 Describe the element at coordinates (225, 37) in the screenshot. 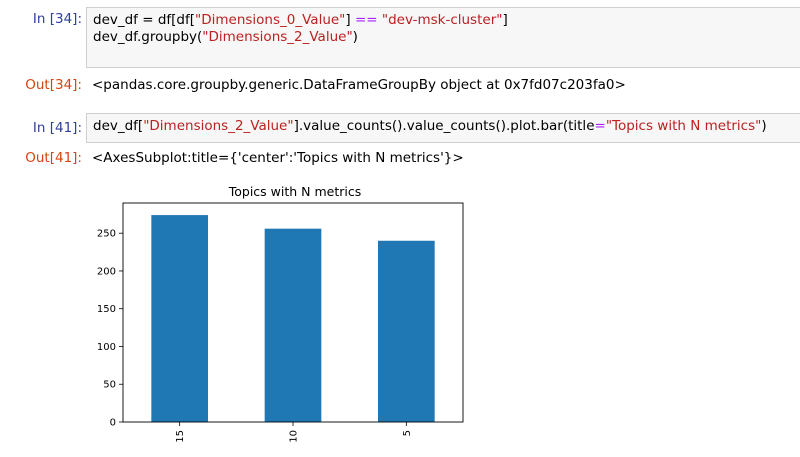

I see `code-line: dev_df.groupby("Dimensions_2_Value")` at that location.